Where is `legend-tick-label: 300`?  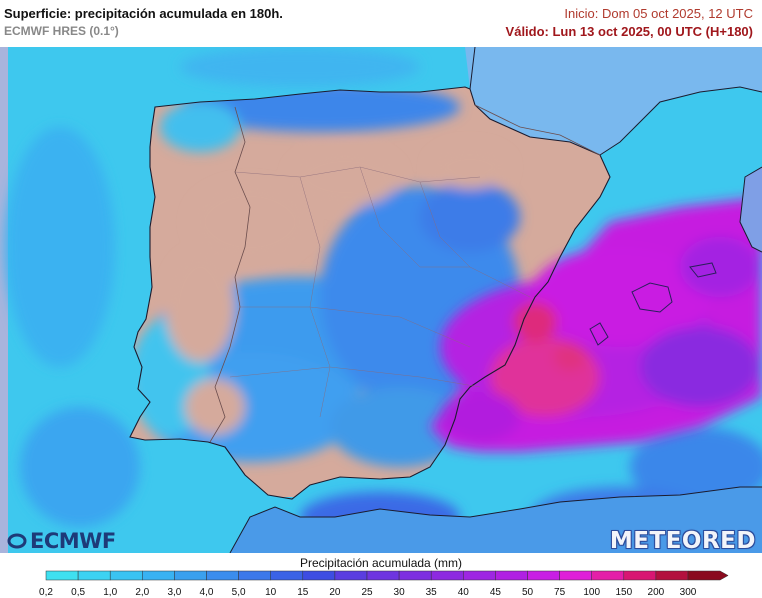 legend-tick-label: 300 is located at coordinates (688, 592).